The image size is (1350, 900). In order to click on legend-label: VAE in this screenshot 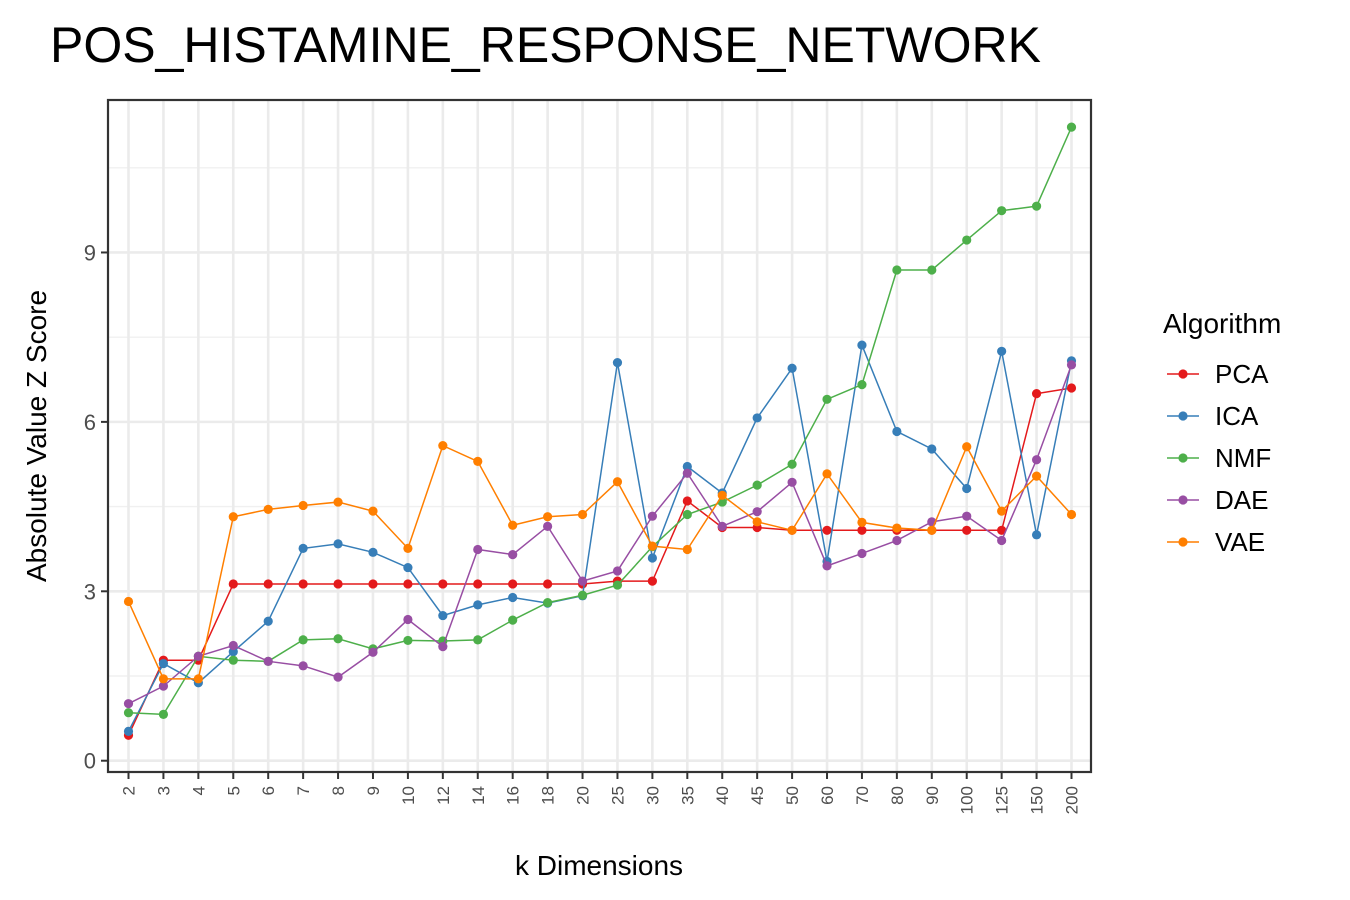, I will do `click(1240, 542)`.